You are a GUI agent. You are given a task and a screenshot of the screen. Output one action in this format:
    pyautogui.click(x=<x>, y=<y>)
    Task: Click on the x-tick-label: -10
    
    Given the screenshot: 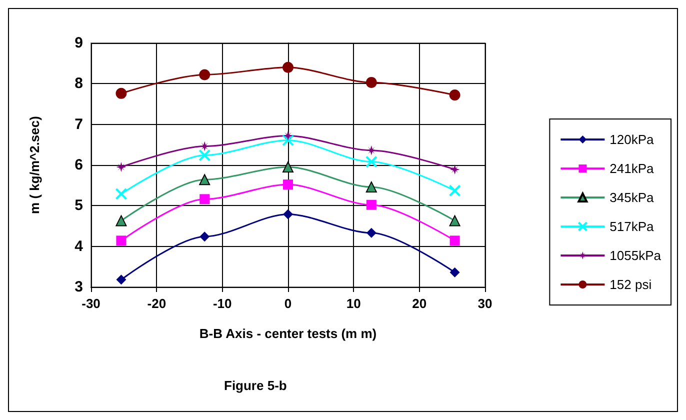 What is the action you would take?
    pyautogui.click(x=222, y=303)
    